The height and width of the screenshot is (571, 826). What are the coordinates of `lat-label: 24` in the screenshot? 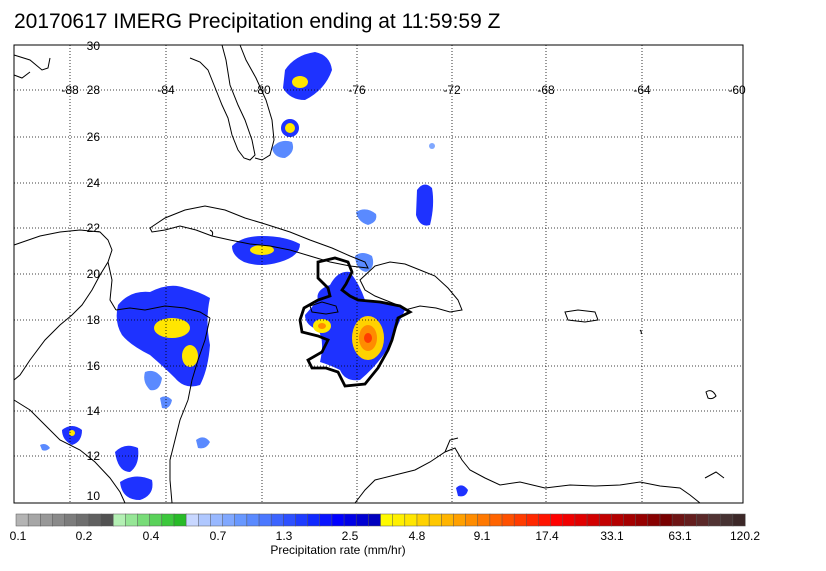 It's located at (94, 183).